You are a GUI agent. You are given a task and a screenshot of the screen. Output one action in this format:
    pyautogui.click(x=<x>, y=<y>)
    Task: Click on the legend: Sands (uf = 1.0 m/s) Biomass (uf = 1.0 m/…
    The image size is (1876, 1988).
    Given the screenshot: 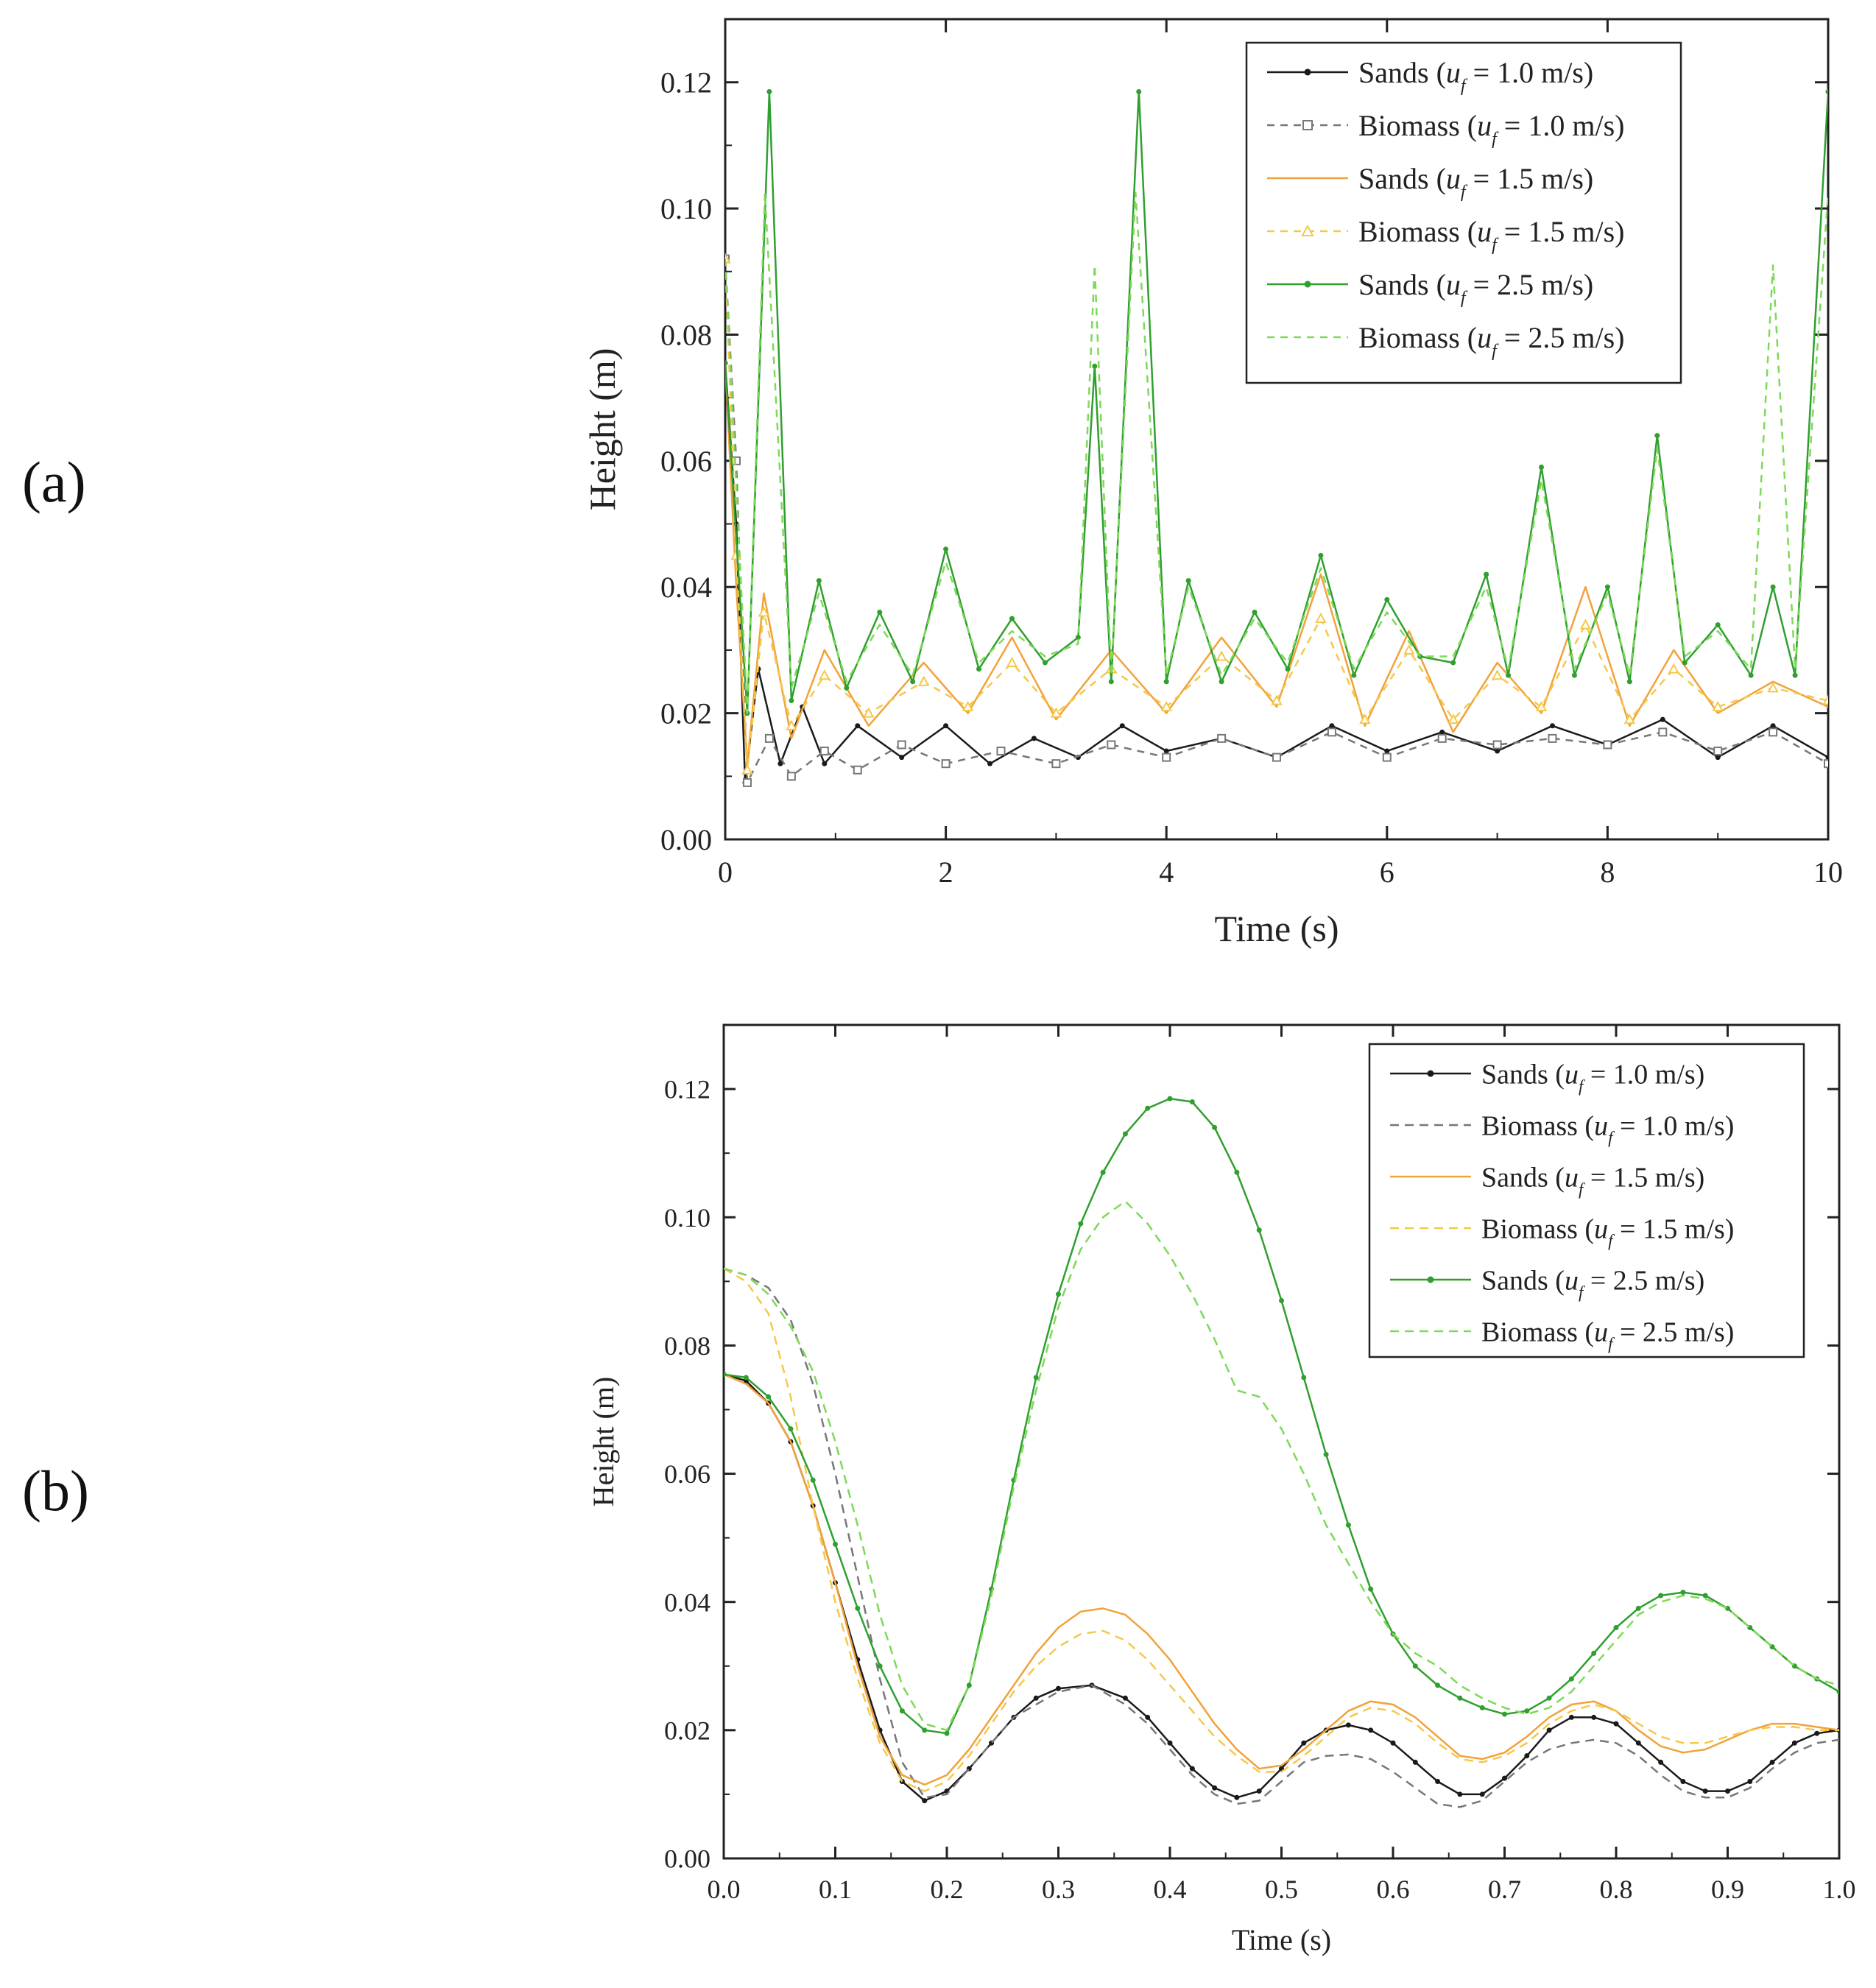 What is the action you would take?
    pyautogui.click(x=1586, y=1200)
    